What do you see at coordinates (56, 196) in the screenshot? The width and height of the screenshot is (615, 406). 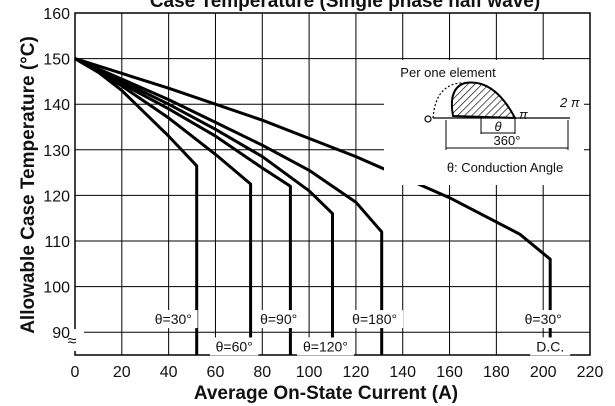 I see `y-tick-label: 120` at bounding box center [56, 196].